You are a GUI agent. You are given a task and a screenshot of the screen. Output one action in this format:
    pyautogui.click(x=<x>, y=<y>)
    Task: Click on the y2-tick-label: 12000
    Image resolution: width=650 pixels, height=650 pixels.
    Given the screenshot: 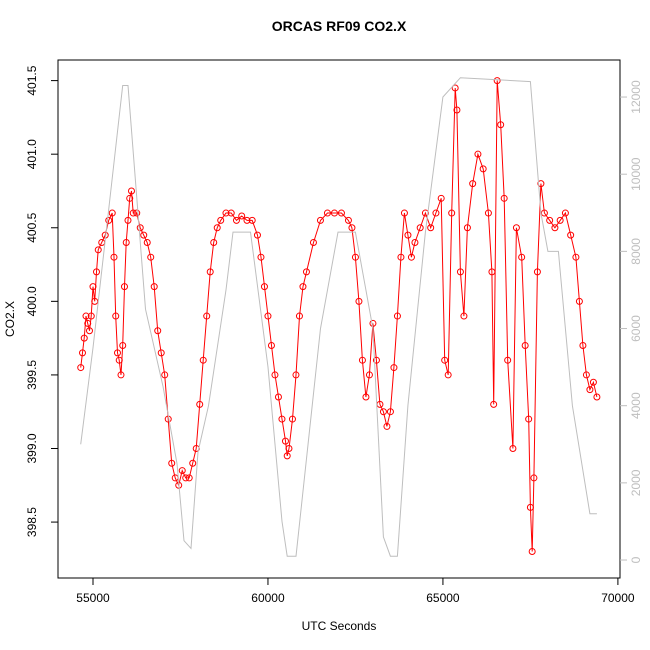 What is the action you would take?
    pyautogui.click(x=636, y=97)
    